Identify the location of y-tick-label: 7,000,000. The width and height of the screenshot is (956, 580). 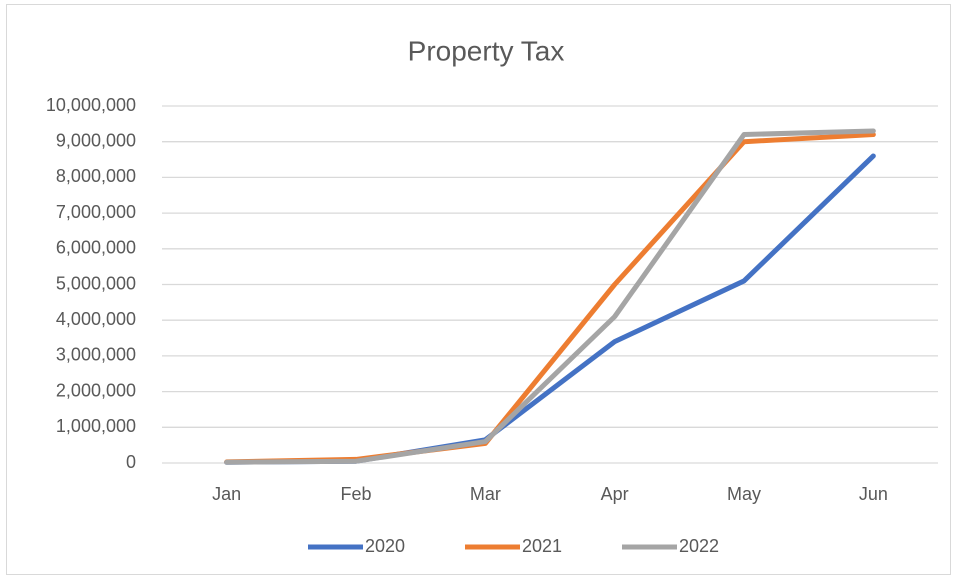
(96, 212).